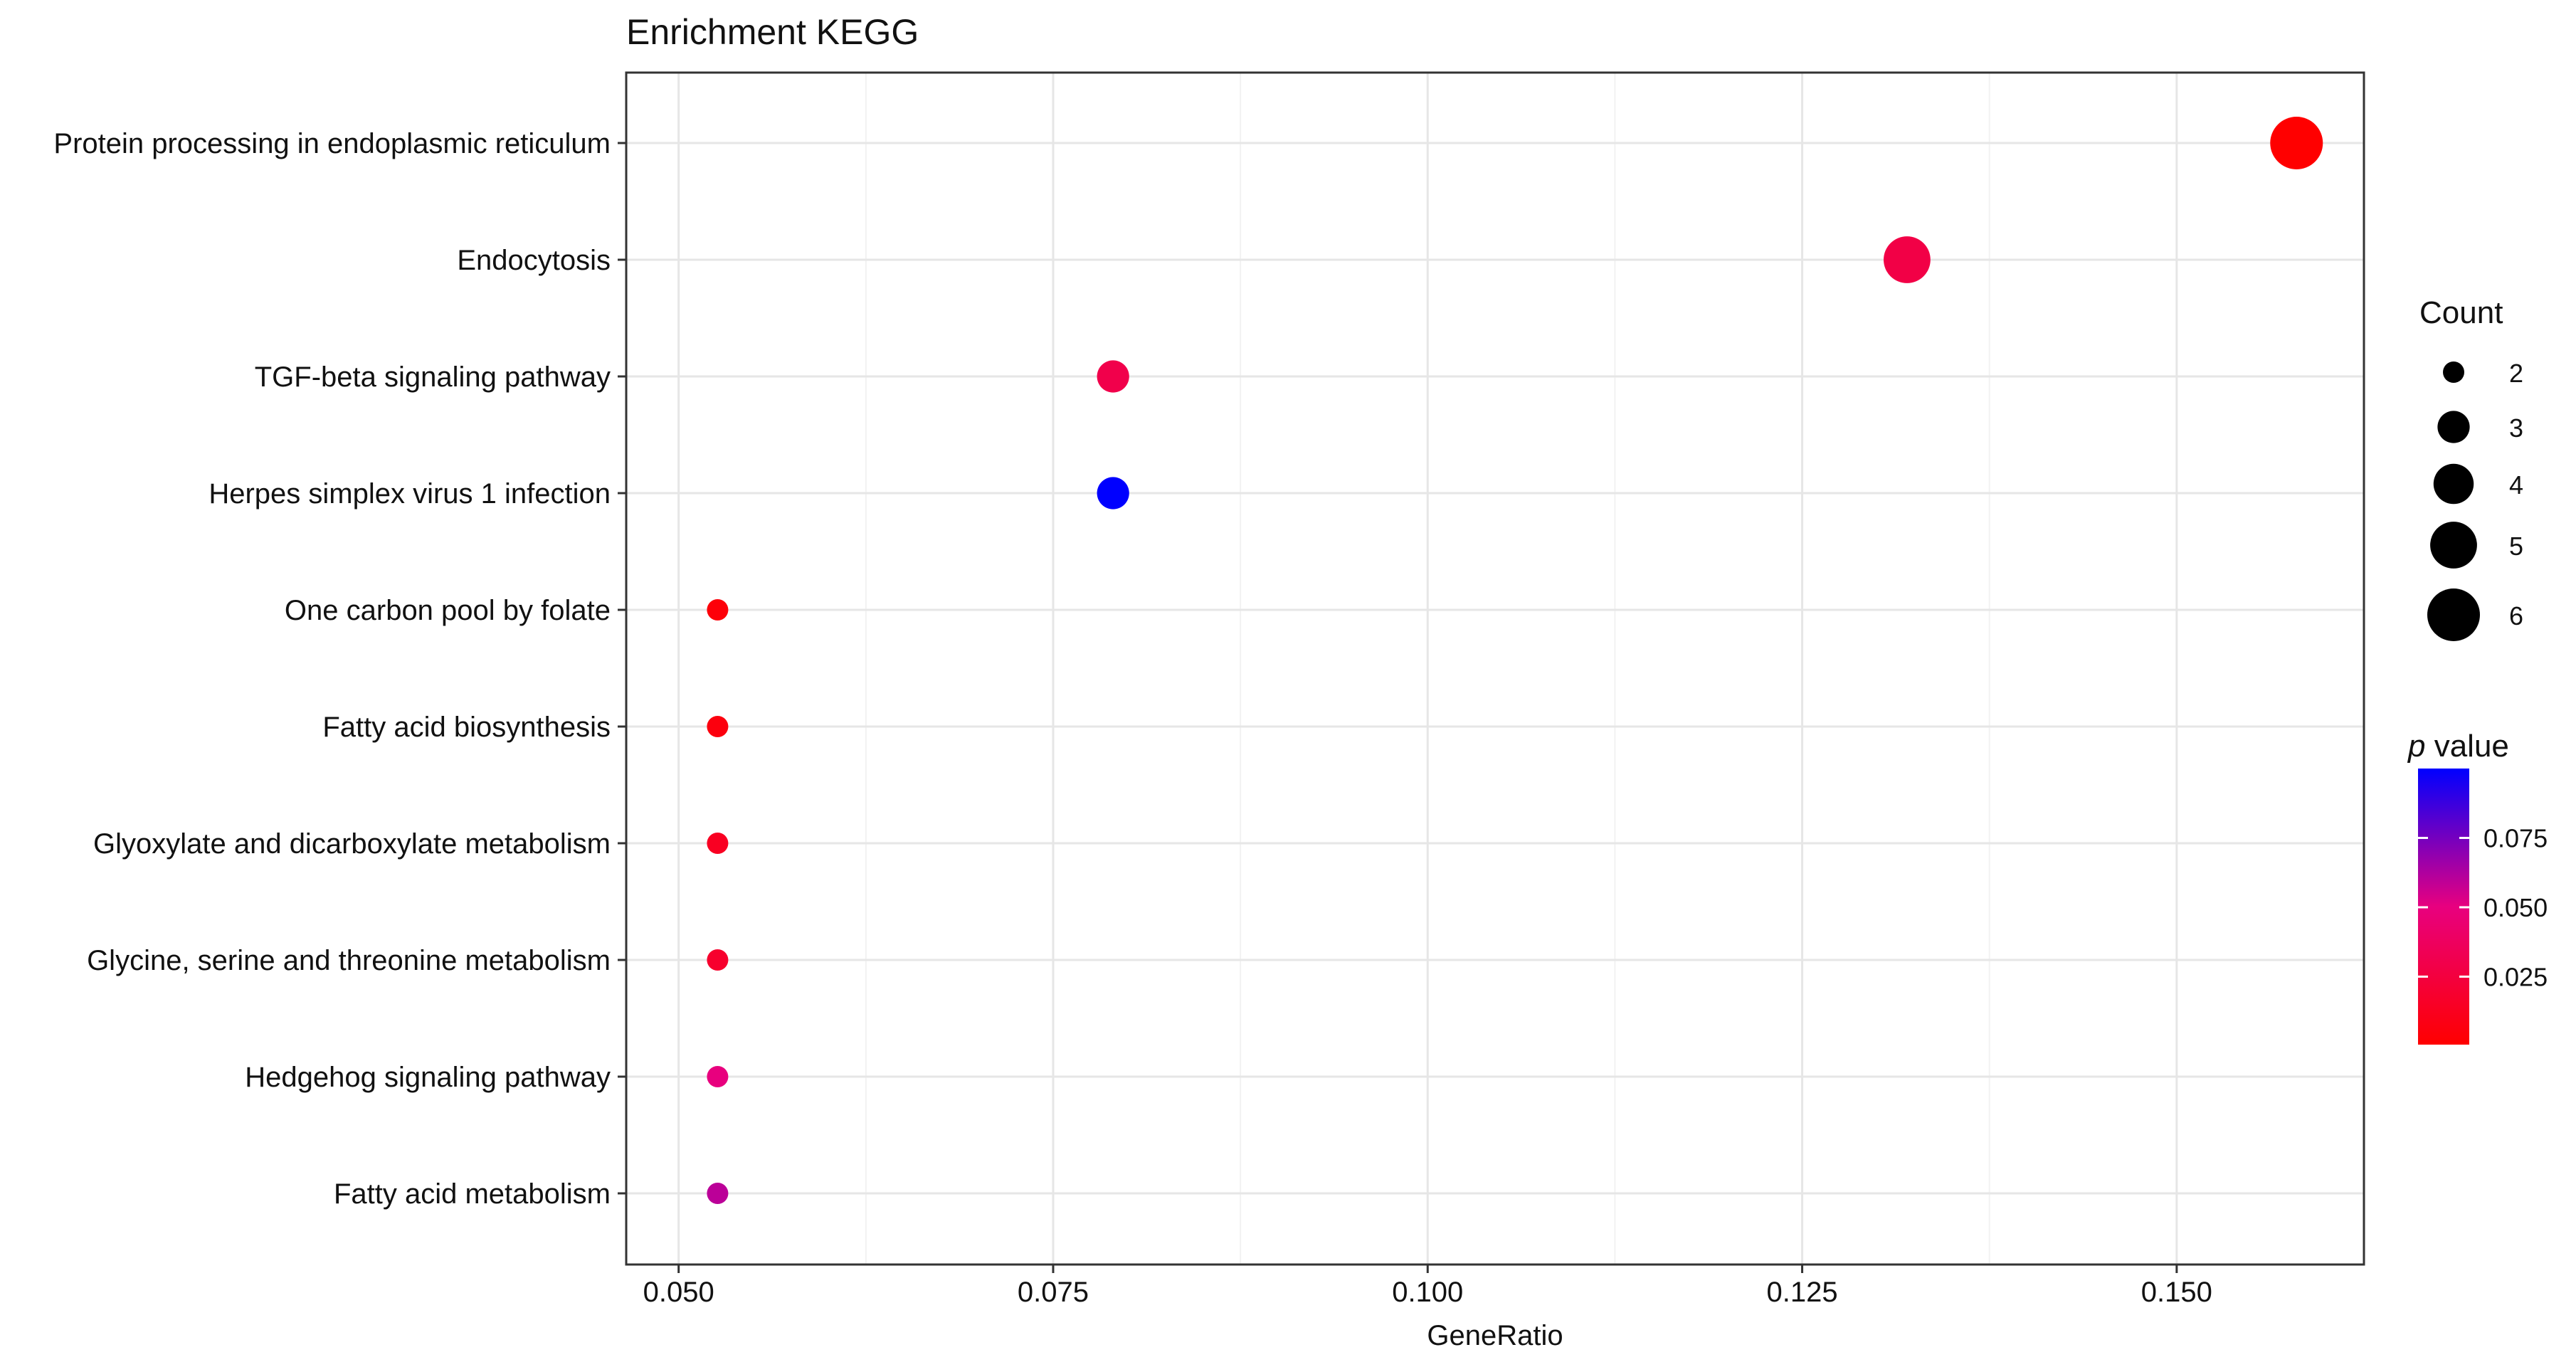 This screenshot has width=2576, height=1362. What do you see at coordinates (352, 844) in the screenshot?
I see `y-tick-label: Glyoxylate and dicarboxylate metabolism` at bounding box center [352, 844].